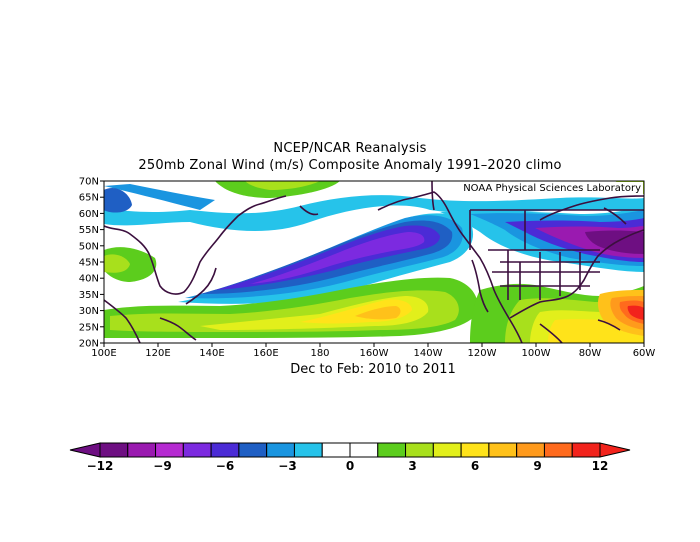 Image resolution: width=700 pixels, height=542 pixels. I want to click on lon-tick-label: 140W, so click(428, 353).